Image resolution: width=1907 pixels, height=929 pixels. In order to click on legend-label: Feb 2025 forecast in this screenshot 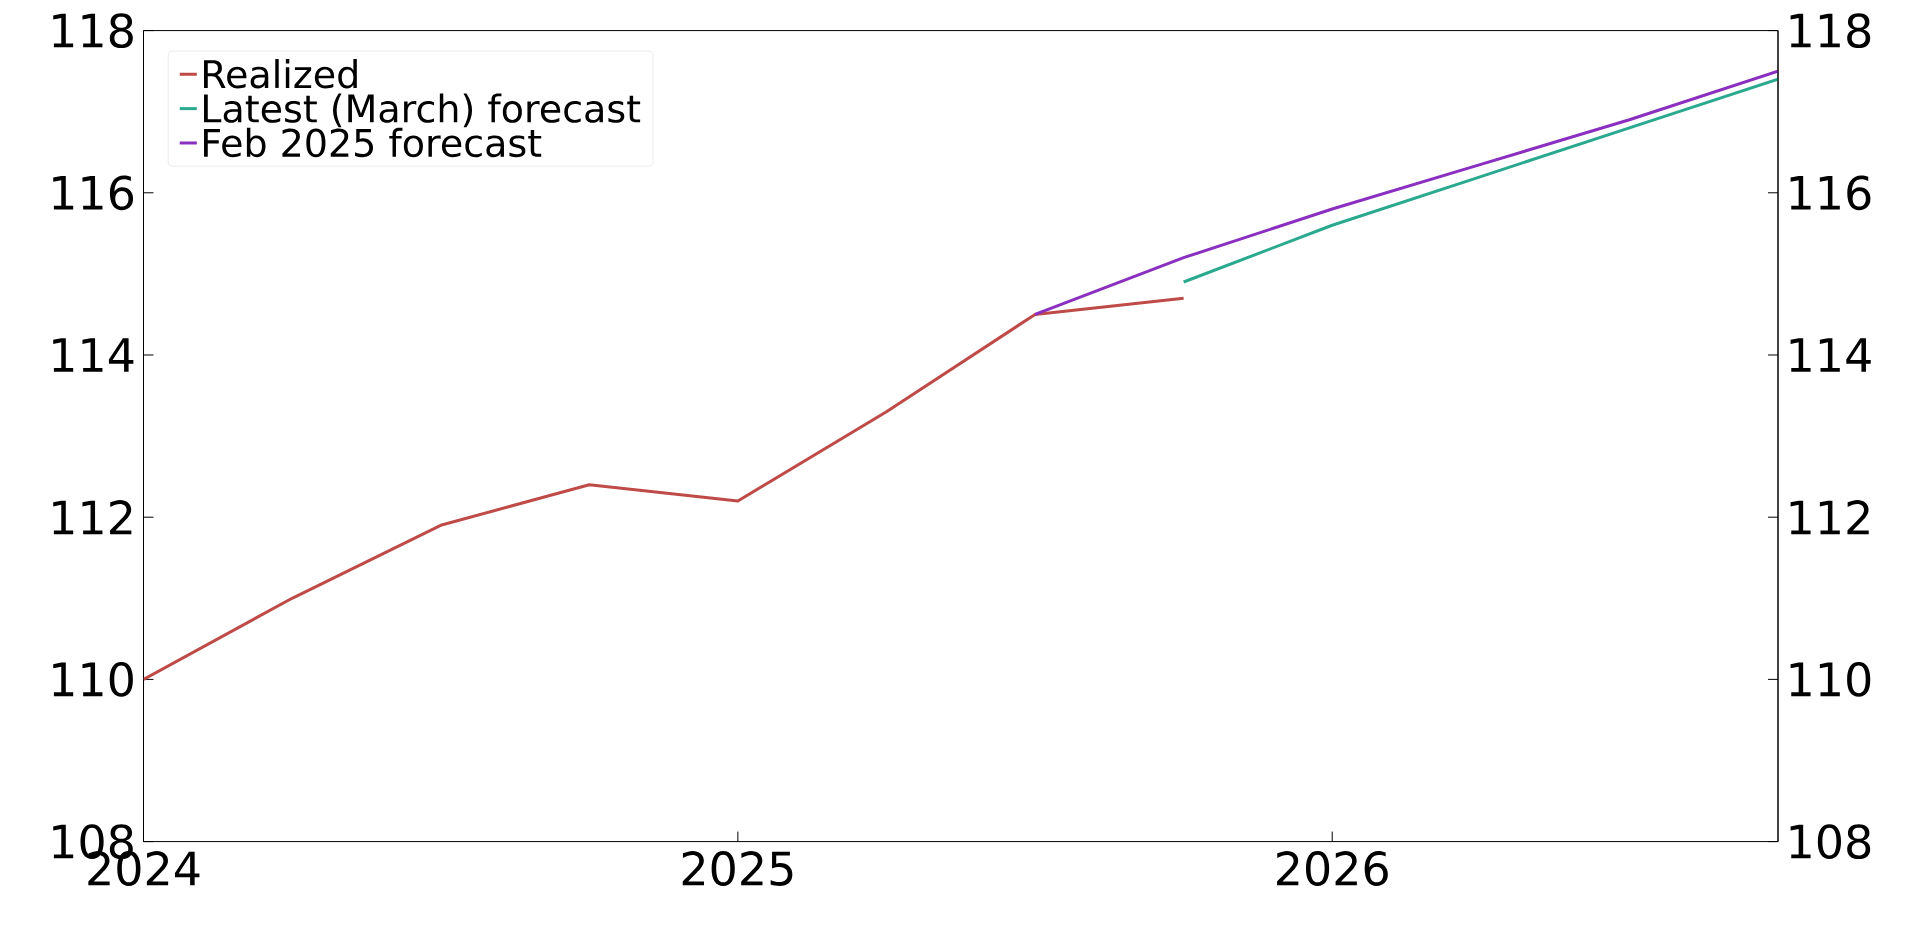, I will do `click(373, 142)`.